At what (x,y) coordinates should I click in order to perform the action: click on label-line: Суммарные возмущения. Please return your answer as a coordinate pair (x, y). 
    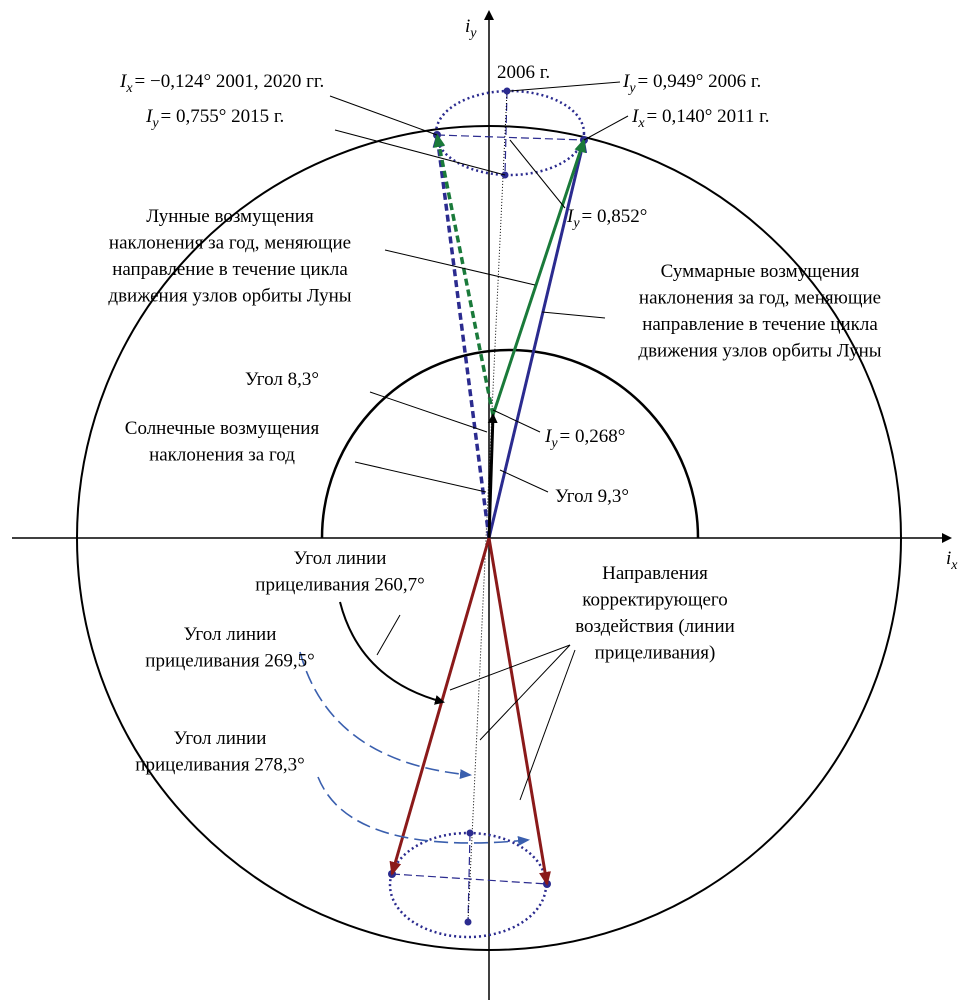
    Looking at the image, I should click on (760, 271).